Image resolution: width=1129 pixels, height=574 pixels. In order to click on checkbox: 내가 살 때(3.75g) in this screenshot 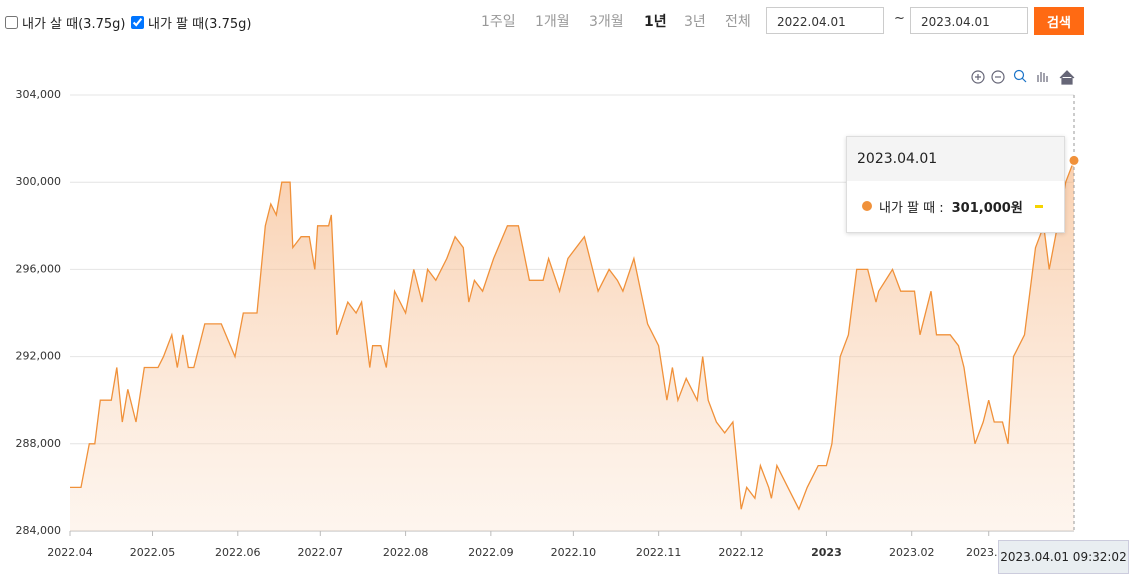, I will do `click(65, 22)`.